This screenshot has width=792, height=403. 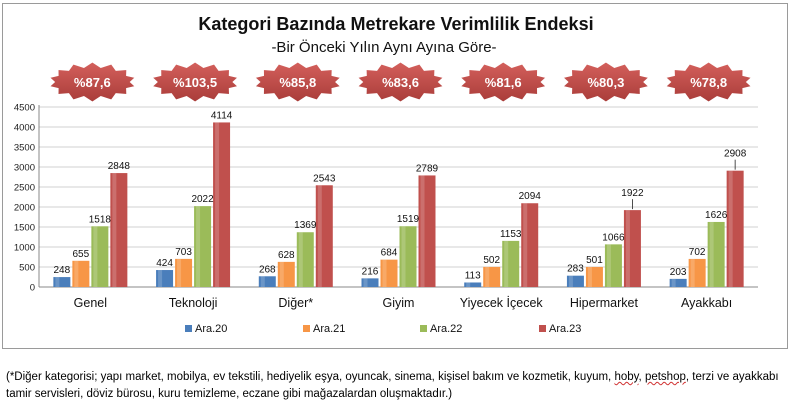 I want to click on data-label: 203, so click(x=678, y=272).